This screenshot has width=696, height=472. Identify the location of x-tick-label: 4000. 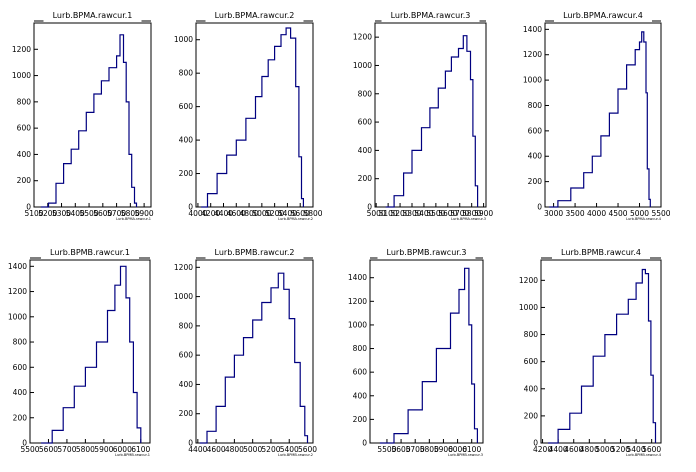
(596, 213).